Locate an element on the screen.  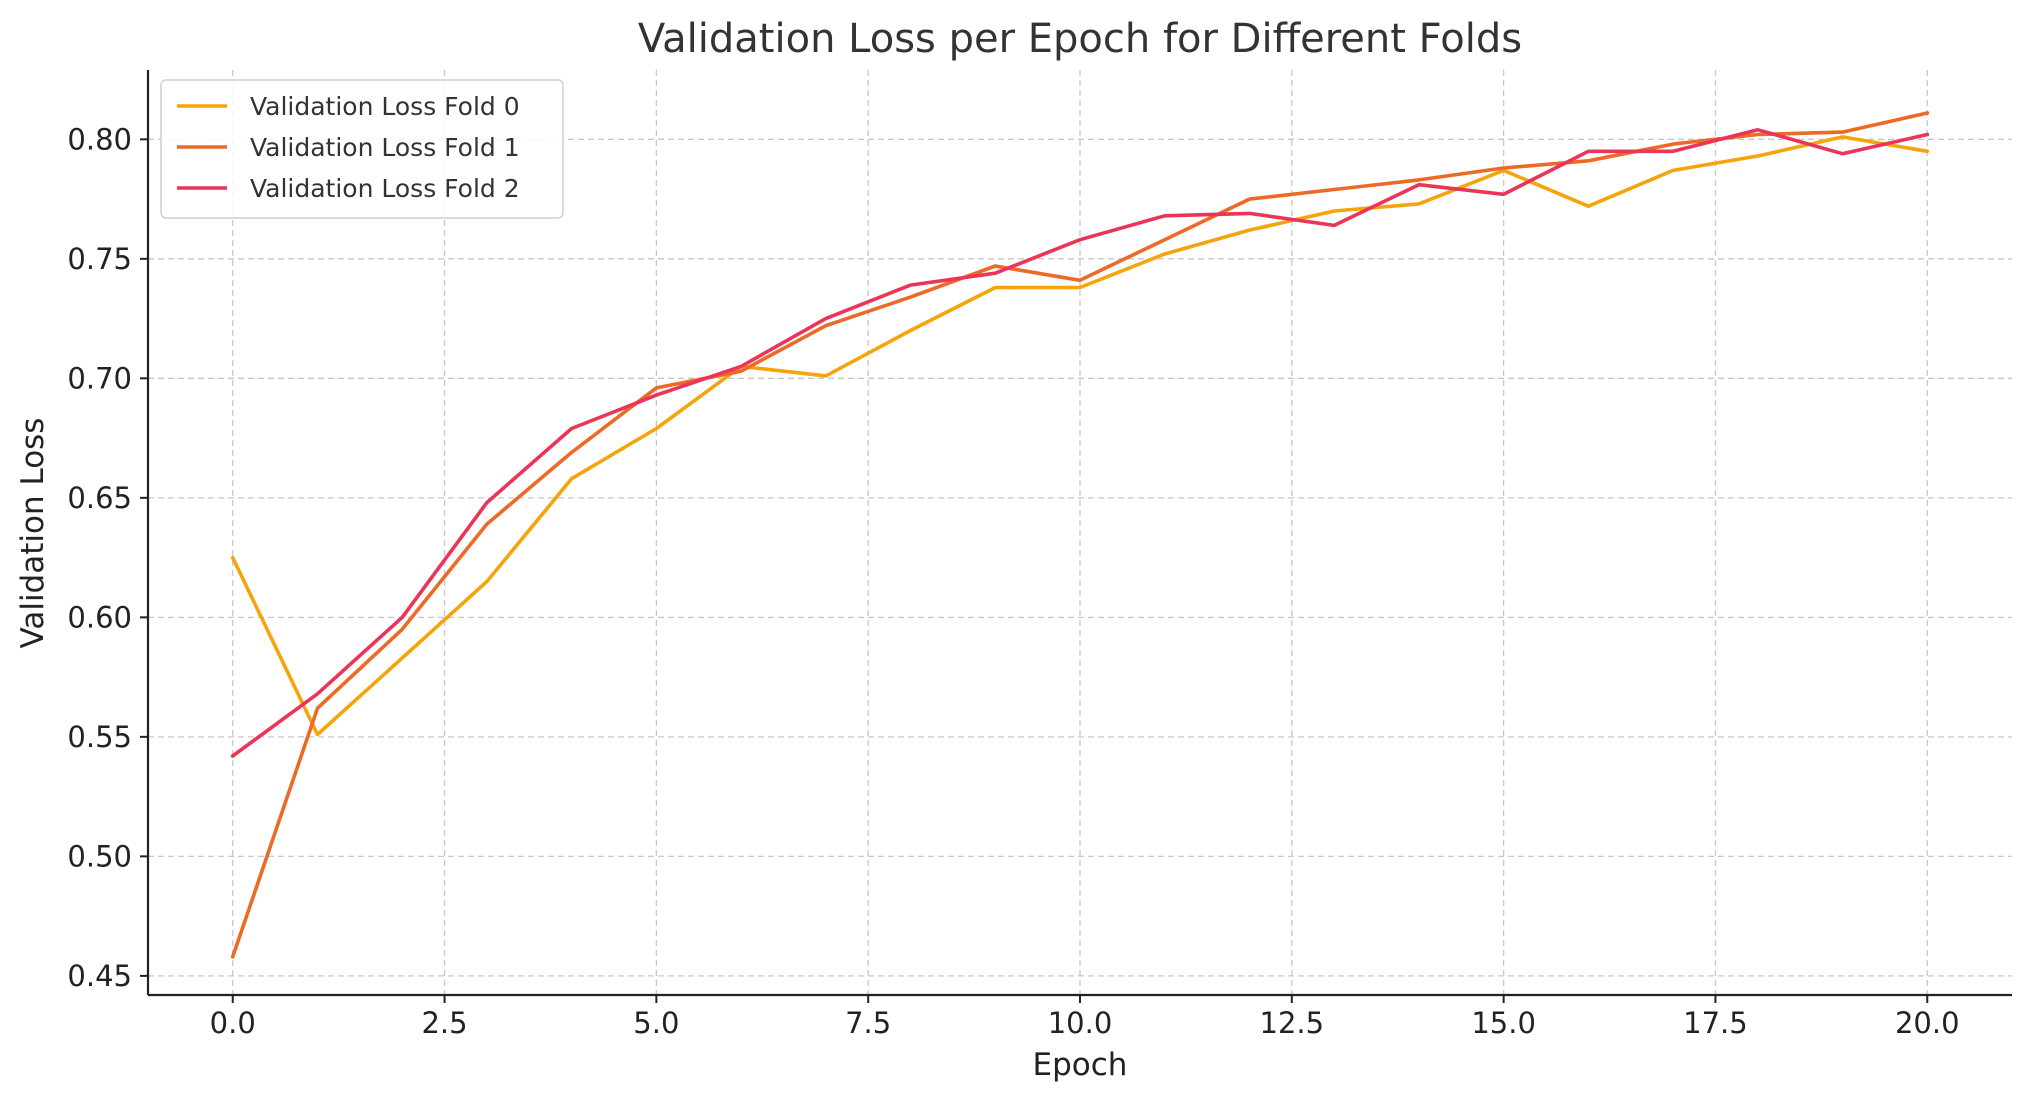
y-tick-label: 0.80 is located at coordinates (99, 139).